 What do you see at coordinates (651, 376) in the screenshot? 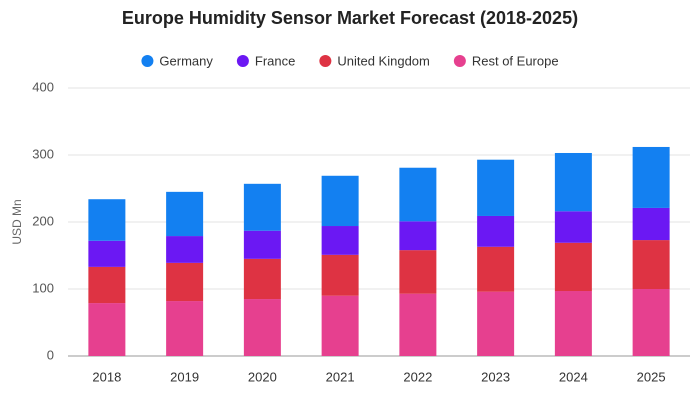
I see `x-tick-label: 2025` at bounding box center [651, 376].